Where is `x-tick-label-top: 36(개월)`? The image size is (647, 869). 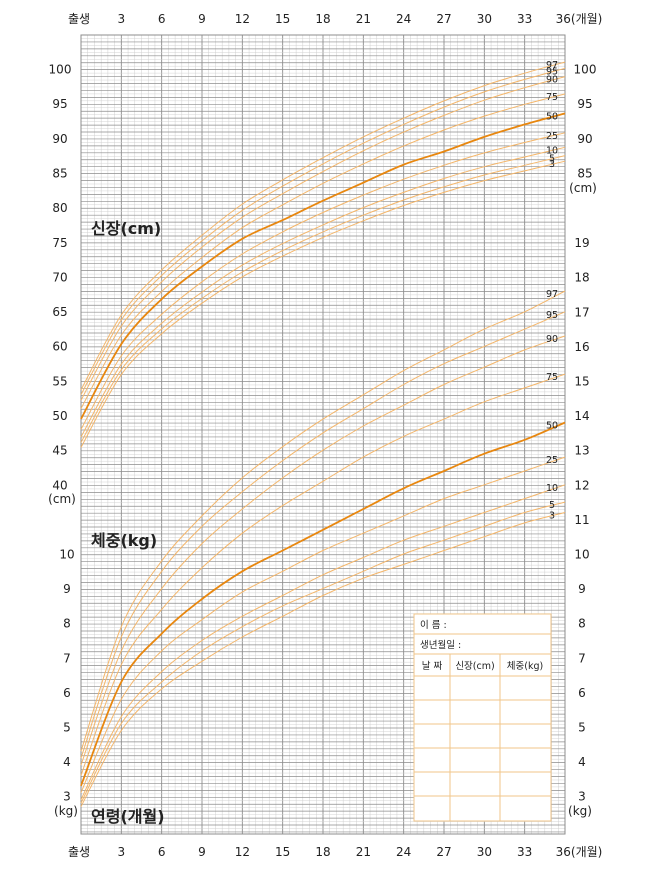
x-tick-label-top: 36(개월) is located at coordinates (579, 19).